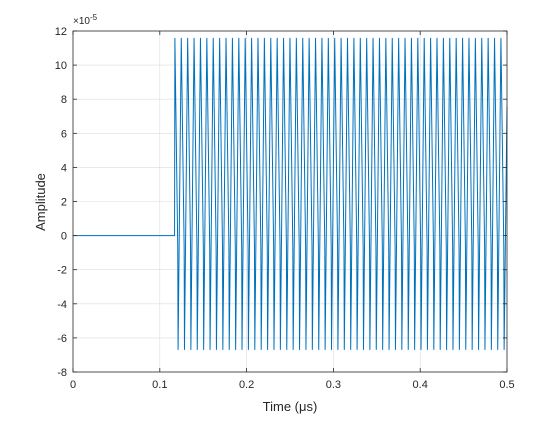 The height and width of the screenshot is (425, 560). I want to click on x-tick-label: 0, so click(73, 385).